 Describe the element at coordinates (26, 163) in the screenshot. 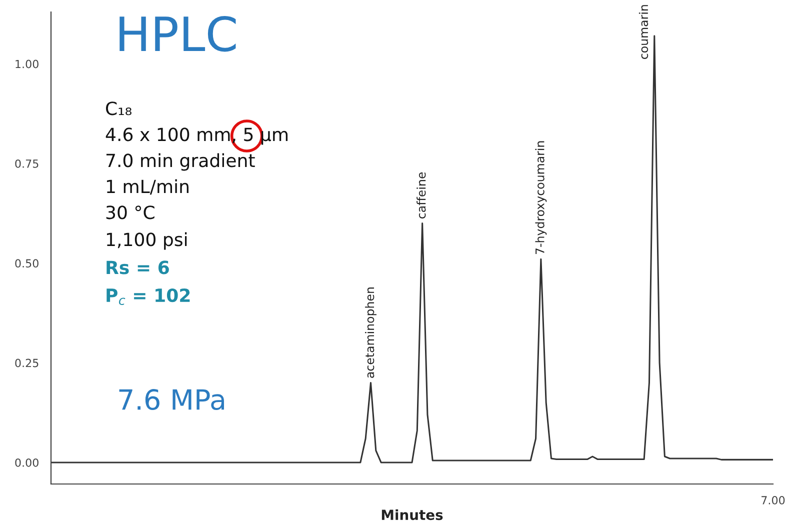

I see `y-tick-label: 0.75` at that location.